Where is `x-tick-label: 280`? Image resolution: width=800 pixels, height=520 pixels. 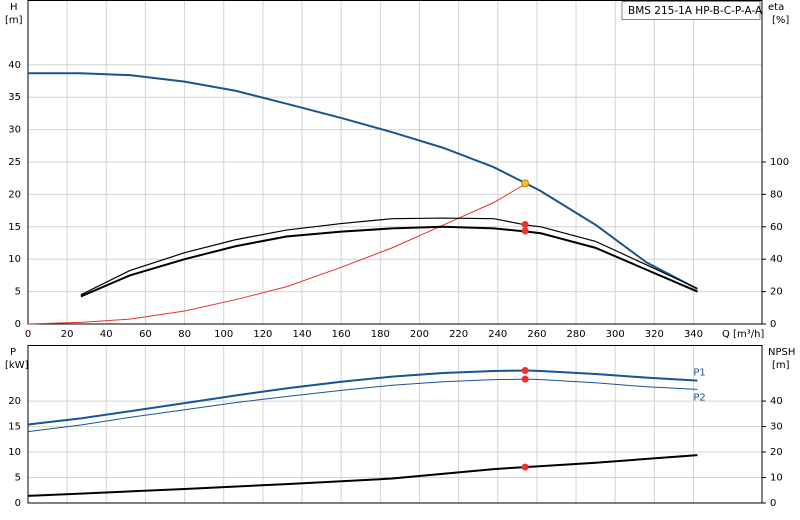
x-tick-label: 280 is located at coordinates (576, 334).